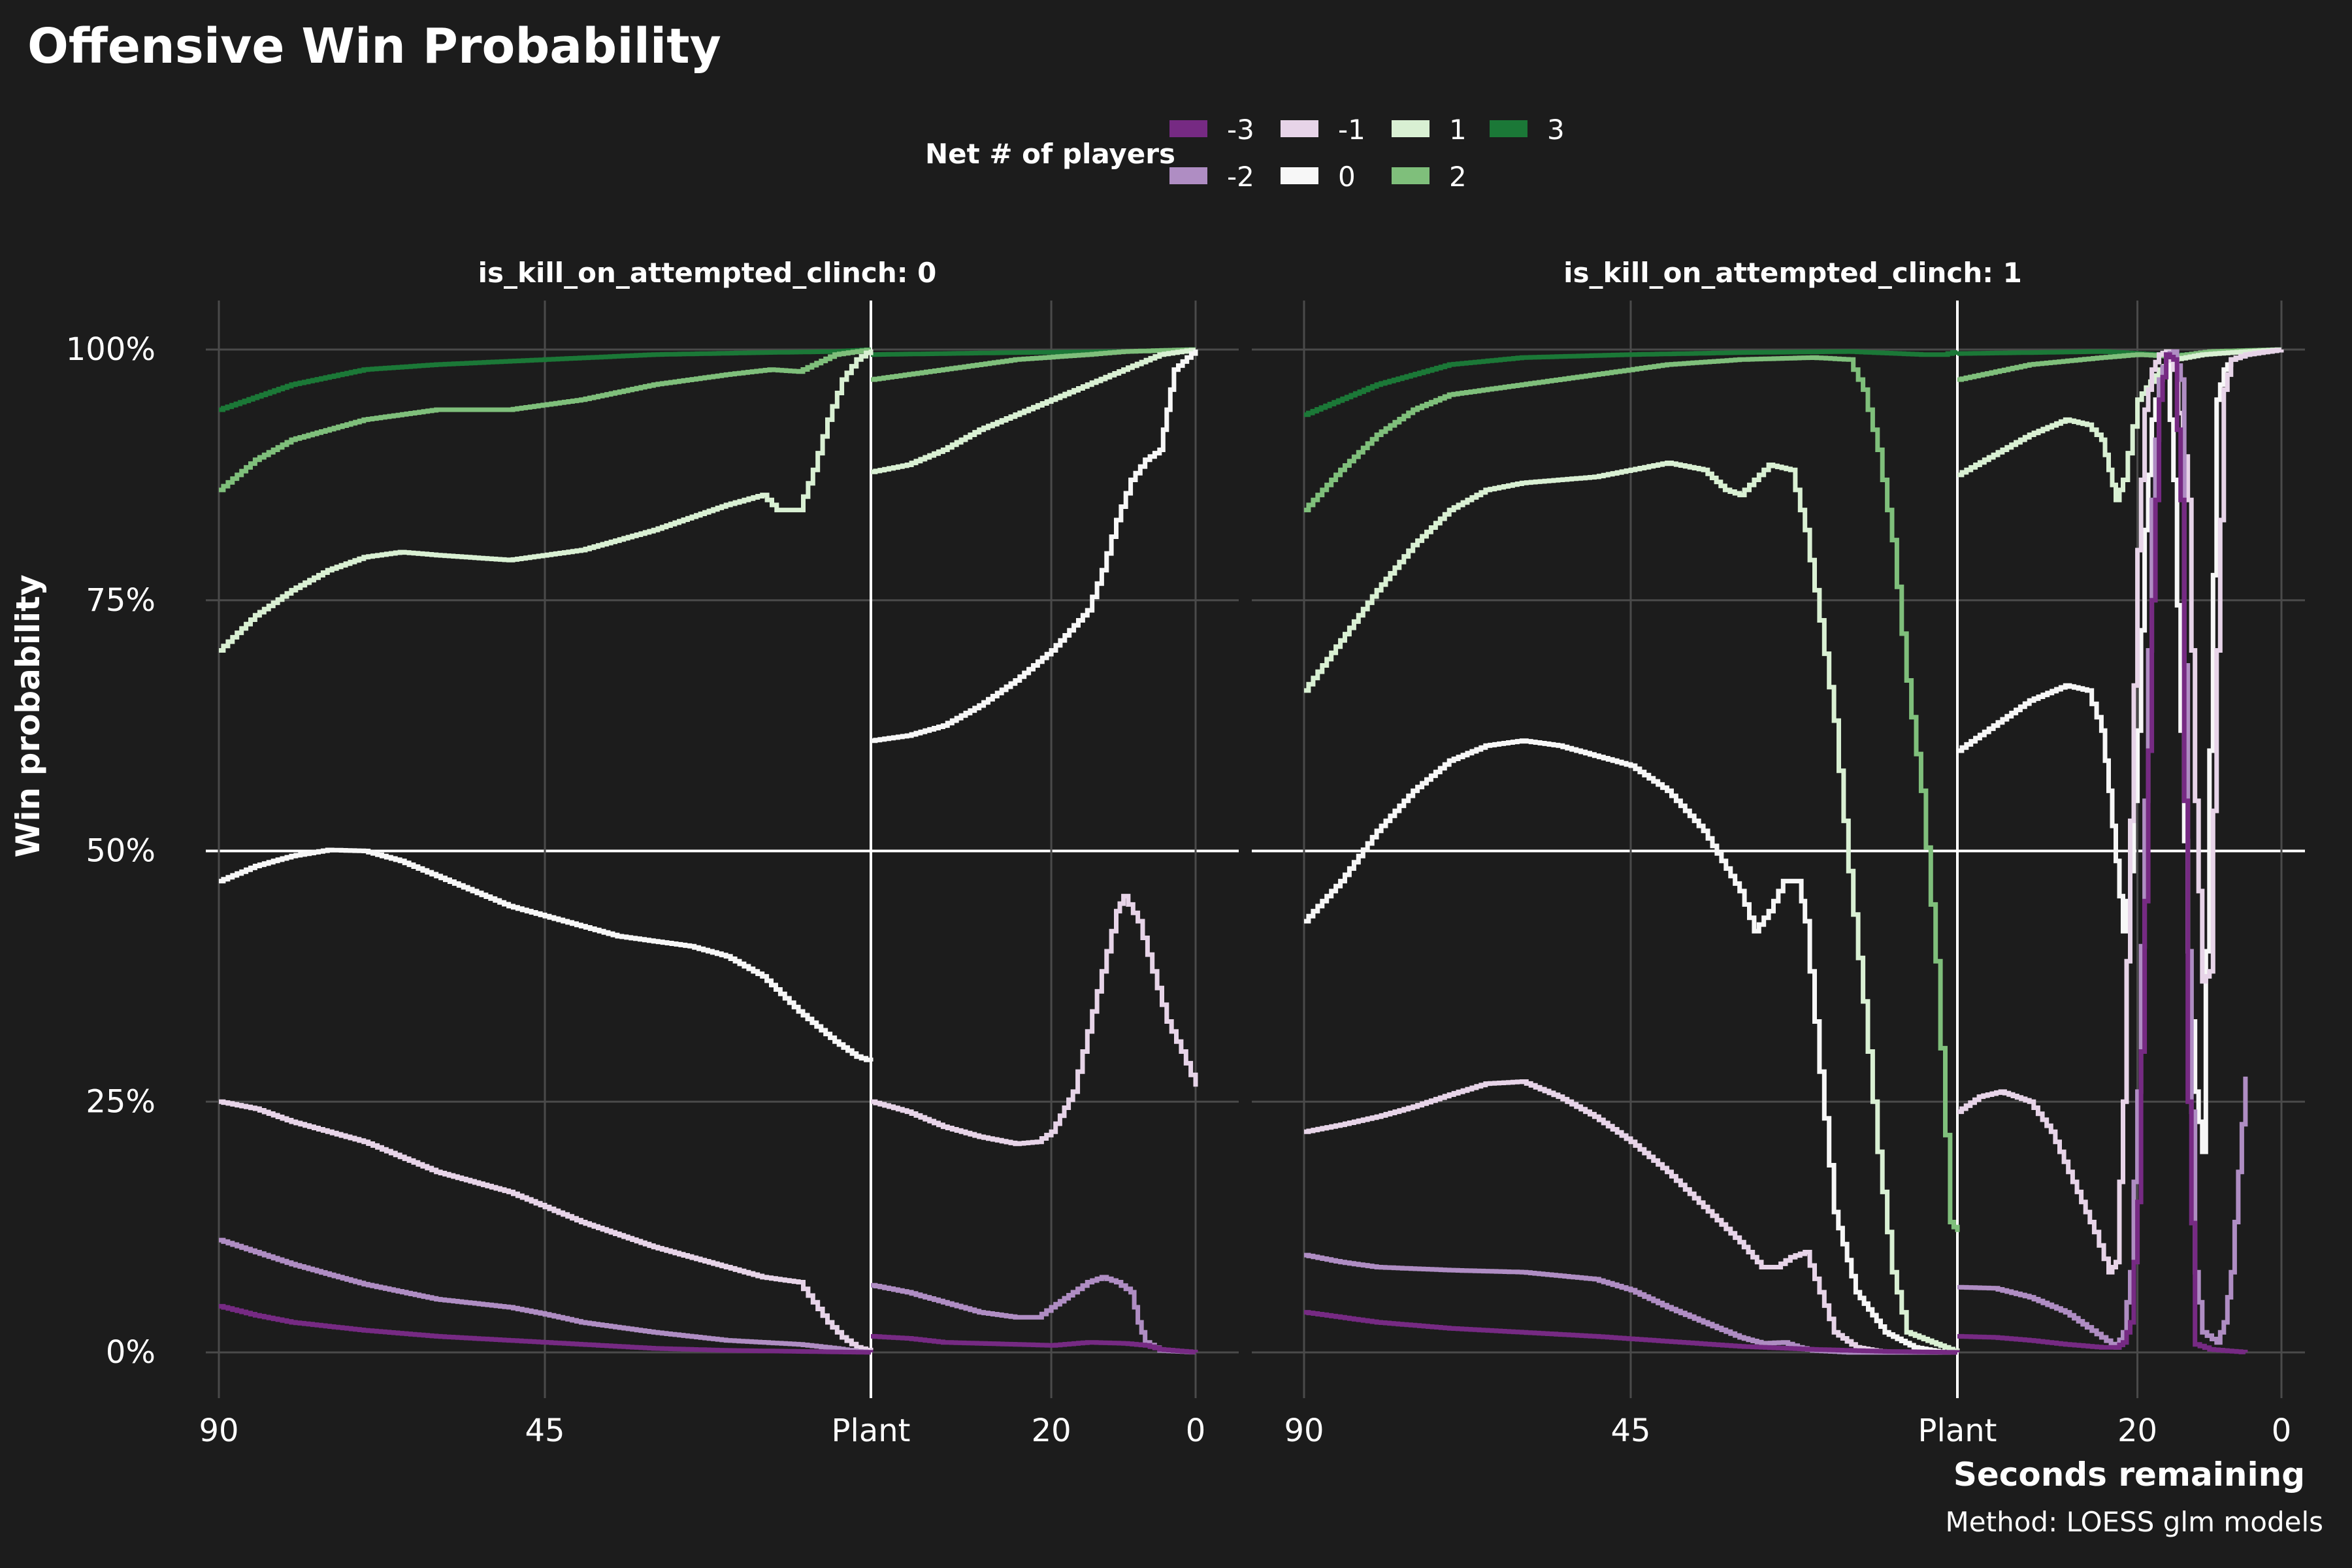  What do you see at coordinates (1410, 128) in the screenshot?
I see `legend-key-n1` at bounding box center [1410, 128].